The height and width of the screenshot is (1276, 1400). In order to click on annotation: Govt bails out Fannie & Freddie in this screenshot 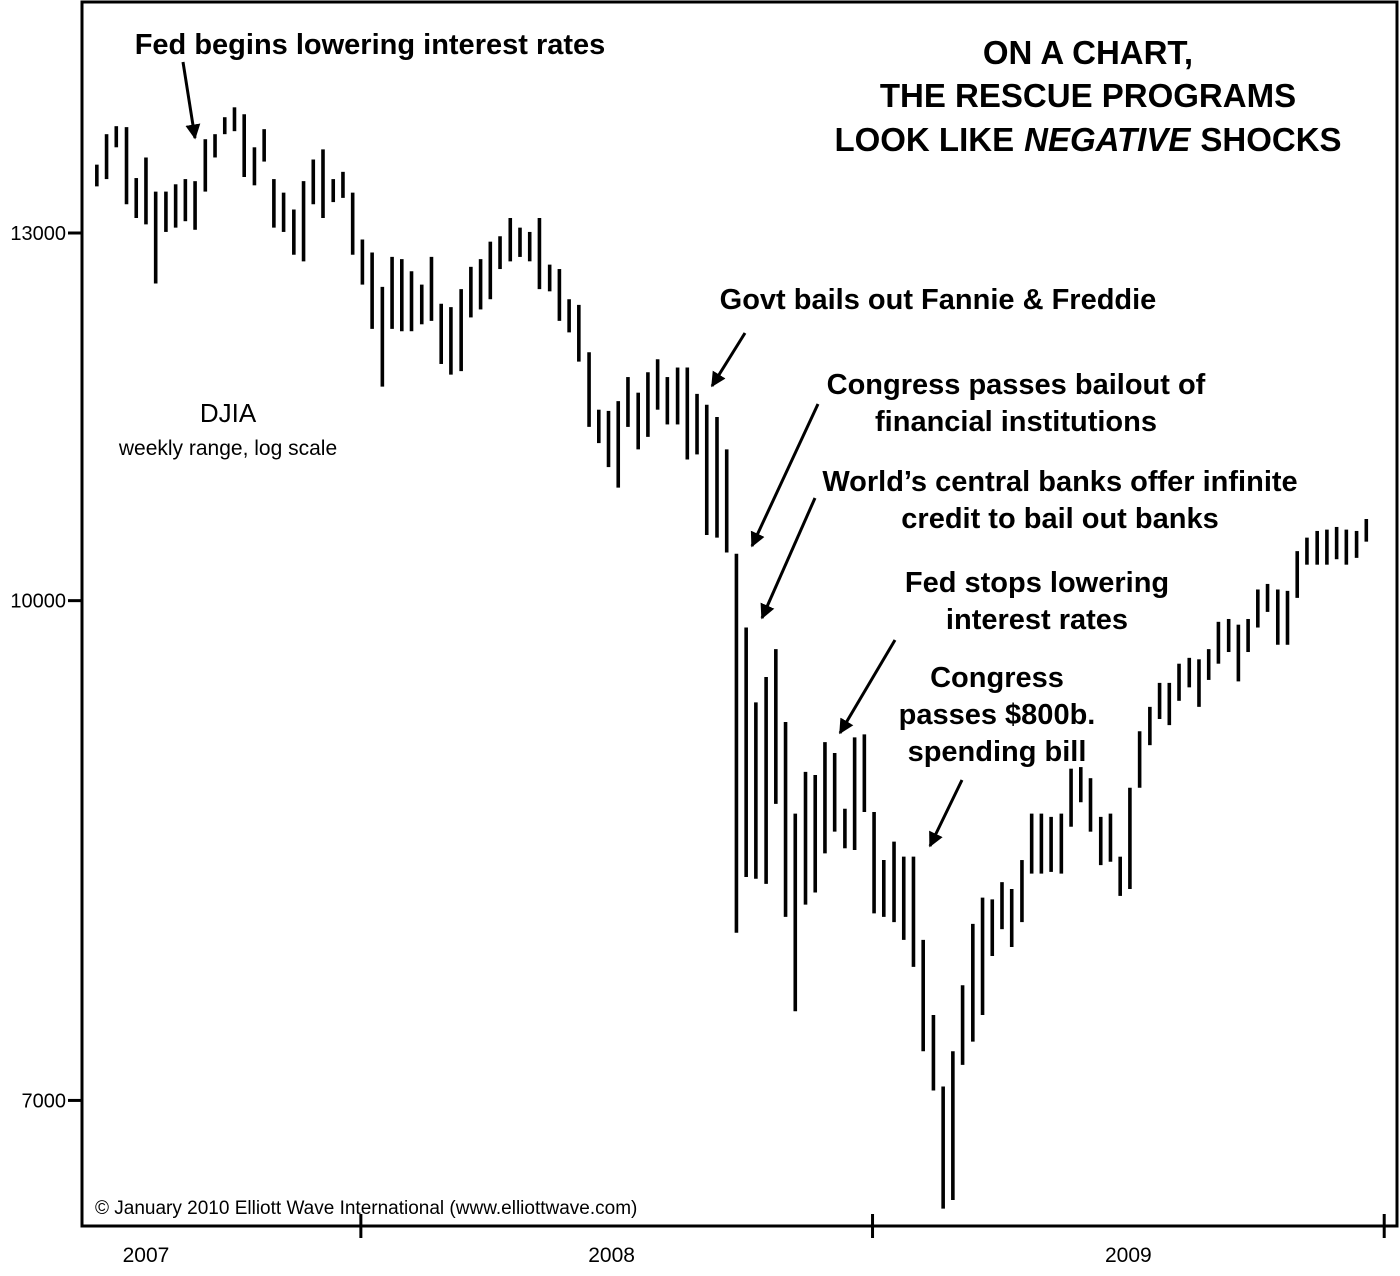, I will do `click(938, 300)`.